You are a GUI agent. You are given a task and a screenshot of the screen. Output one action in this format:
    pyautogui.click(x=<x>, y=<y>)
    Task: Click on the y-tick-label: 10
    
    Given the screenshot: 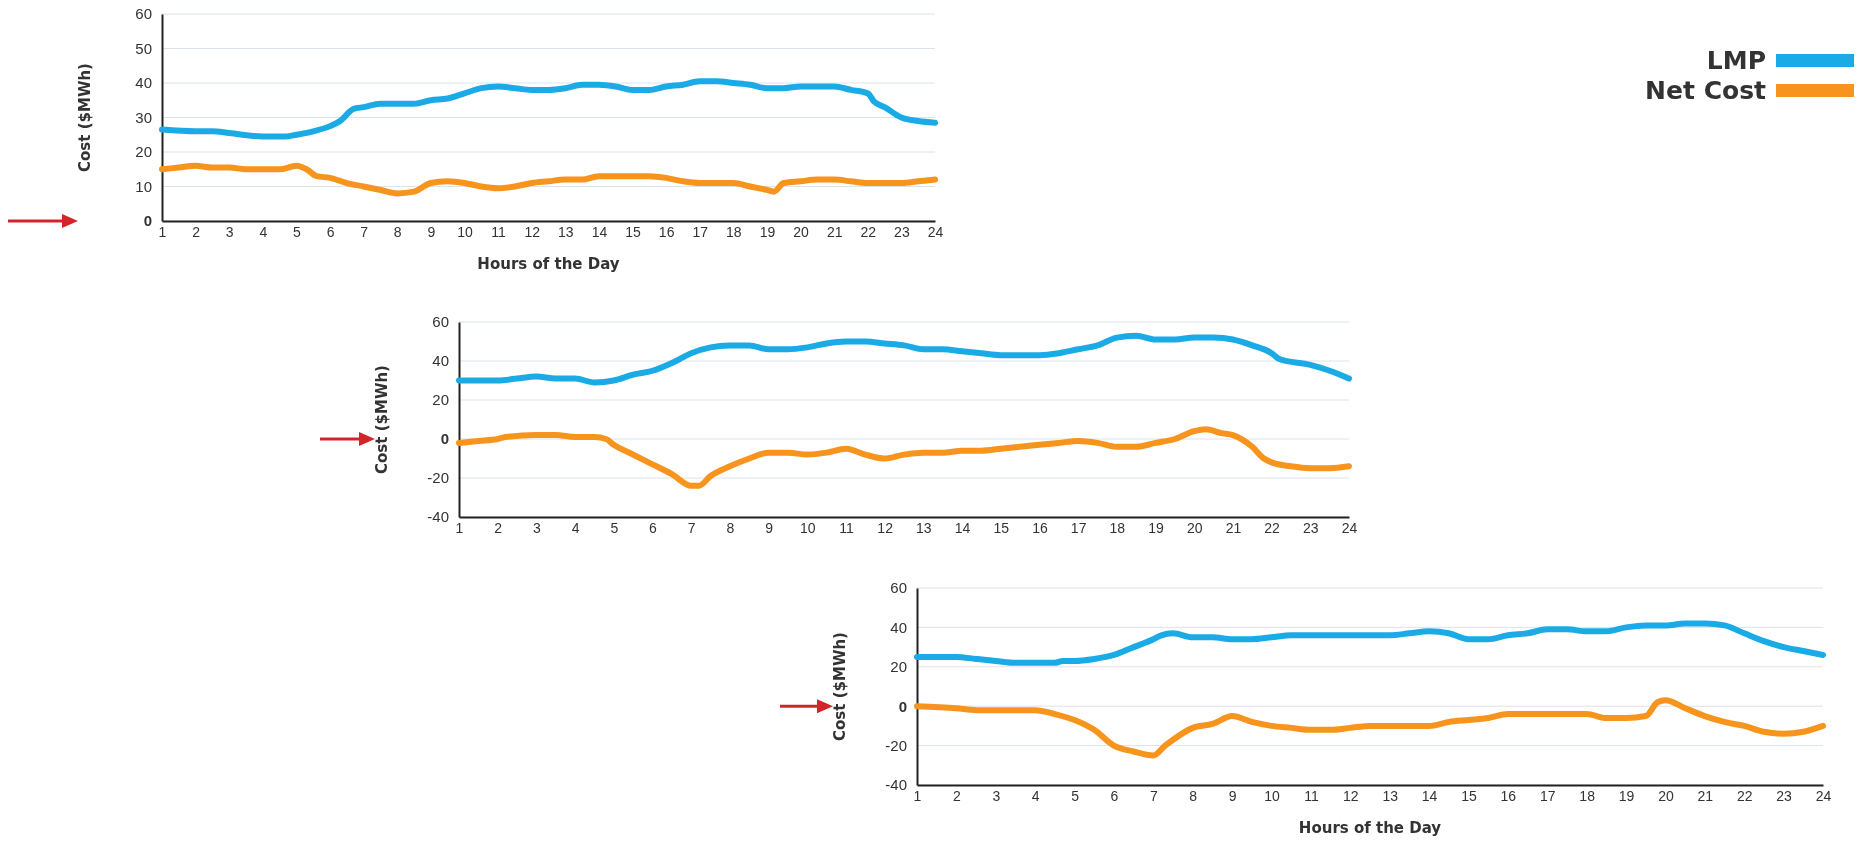 What is the action you would take?
    pyautogui.click(x=143, y=186)
    